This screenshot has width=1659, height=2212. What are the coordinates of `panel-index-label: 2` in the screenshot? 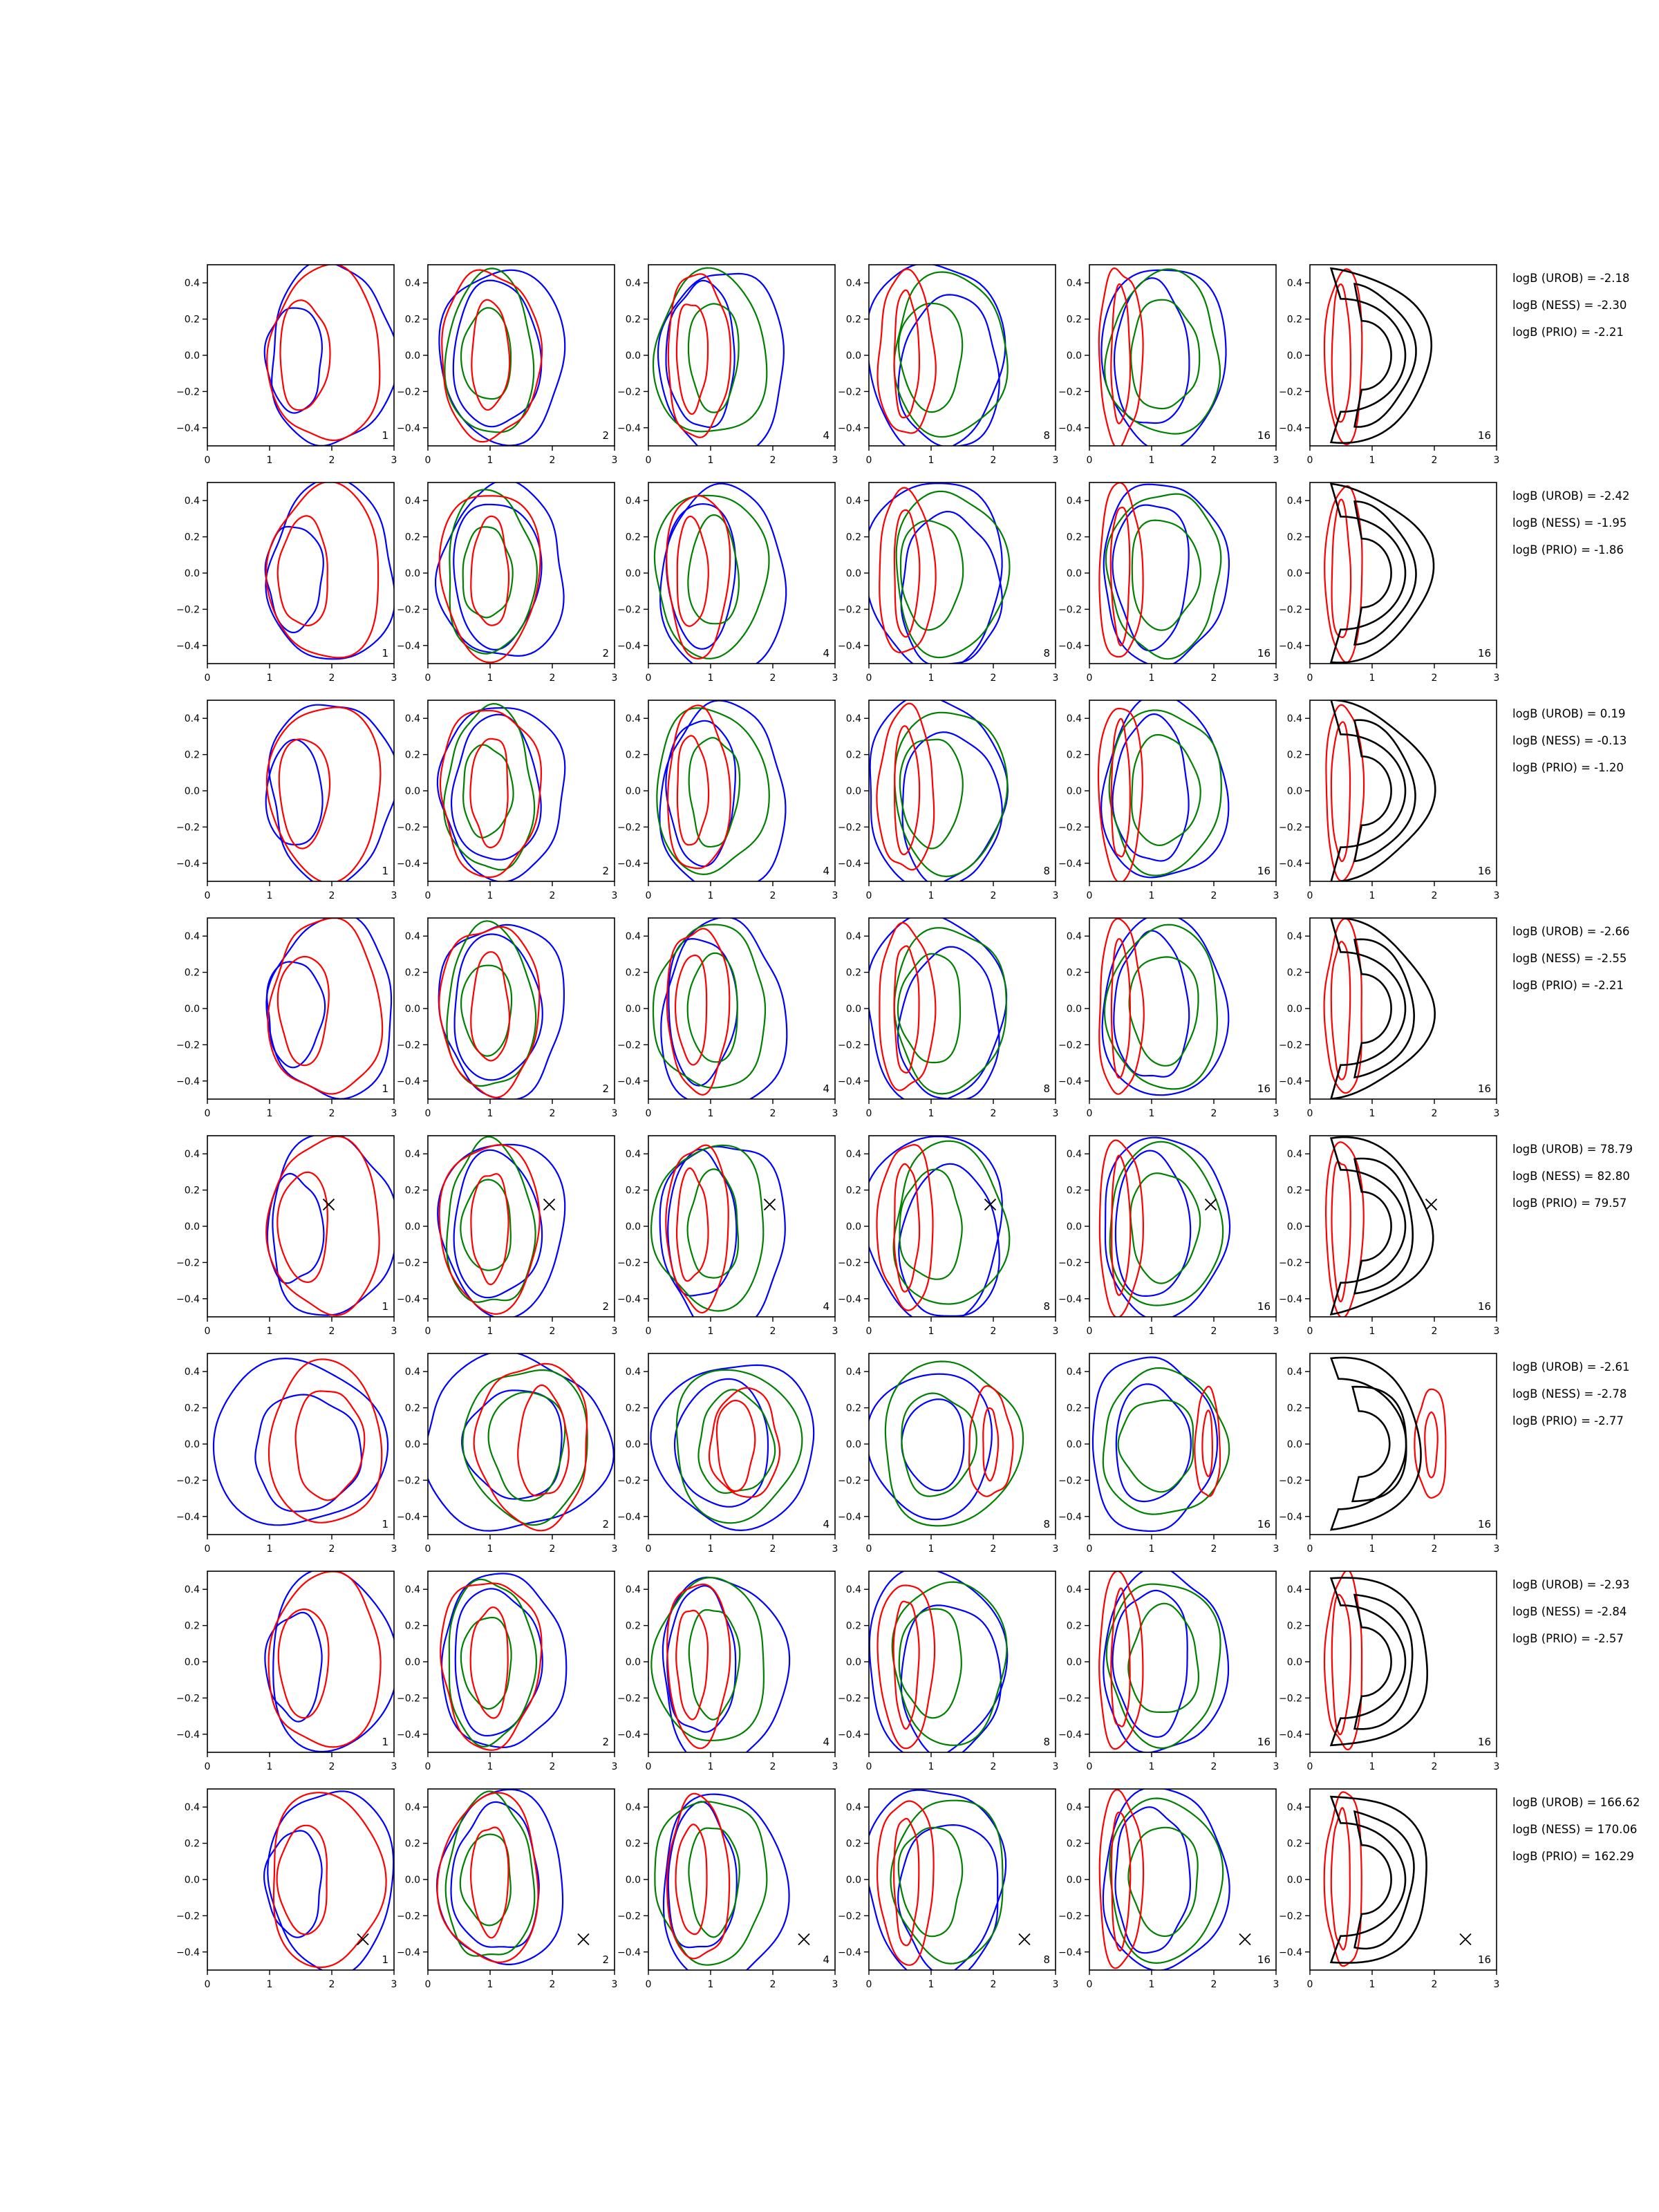 It's located at (605, 1960).